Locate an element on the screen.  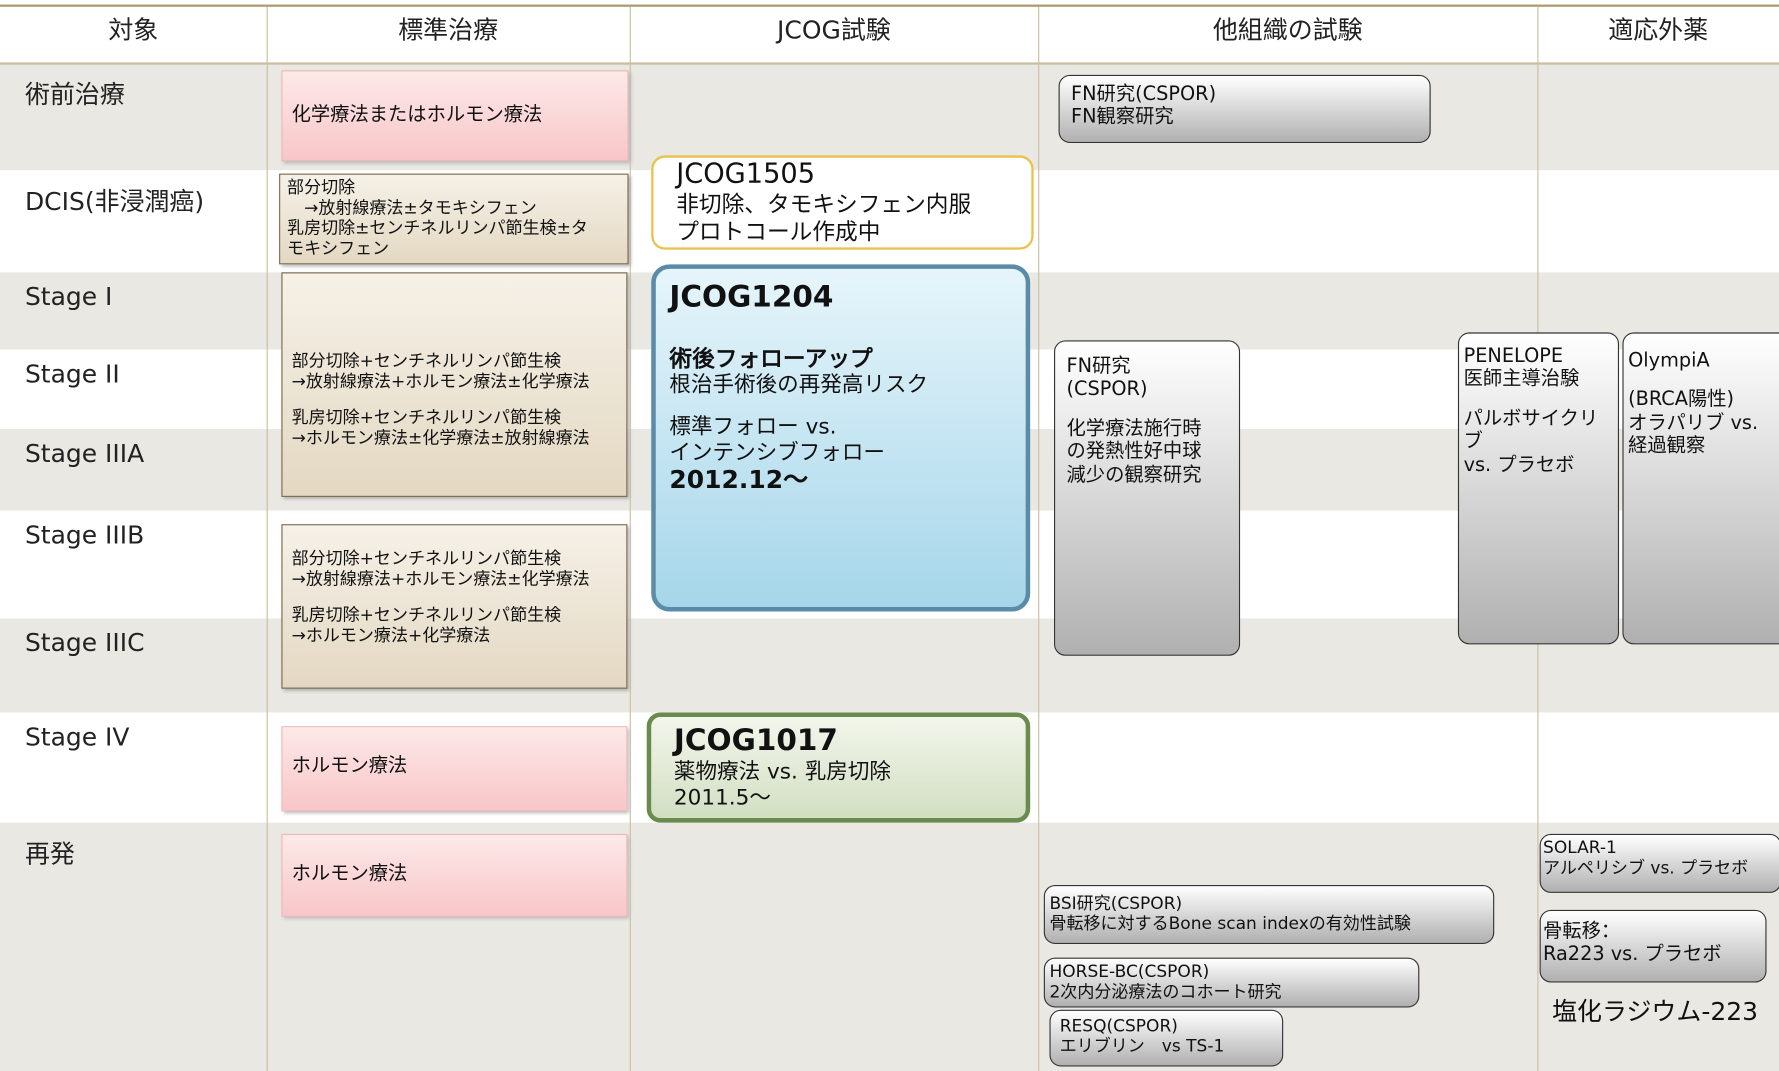
text-line: HORSE-BC(CSPOR) is located at coordinates (1129, 971).